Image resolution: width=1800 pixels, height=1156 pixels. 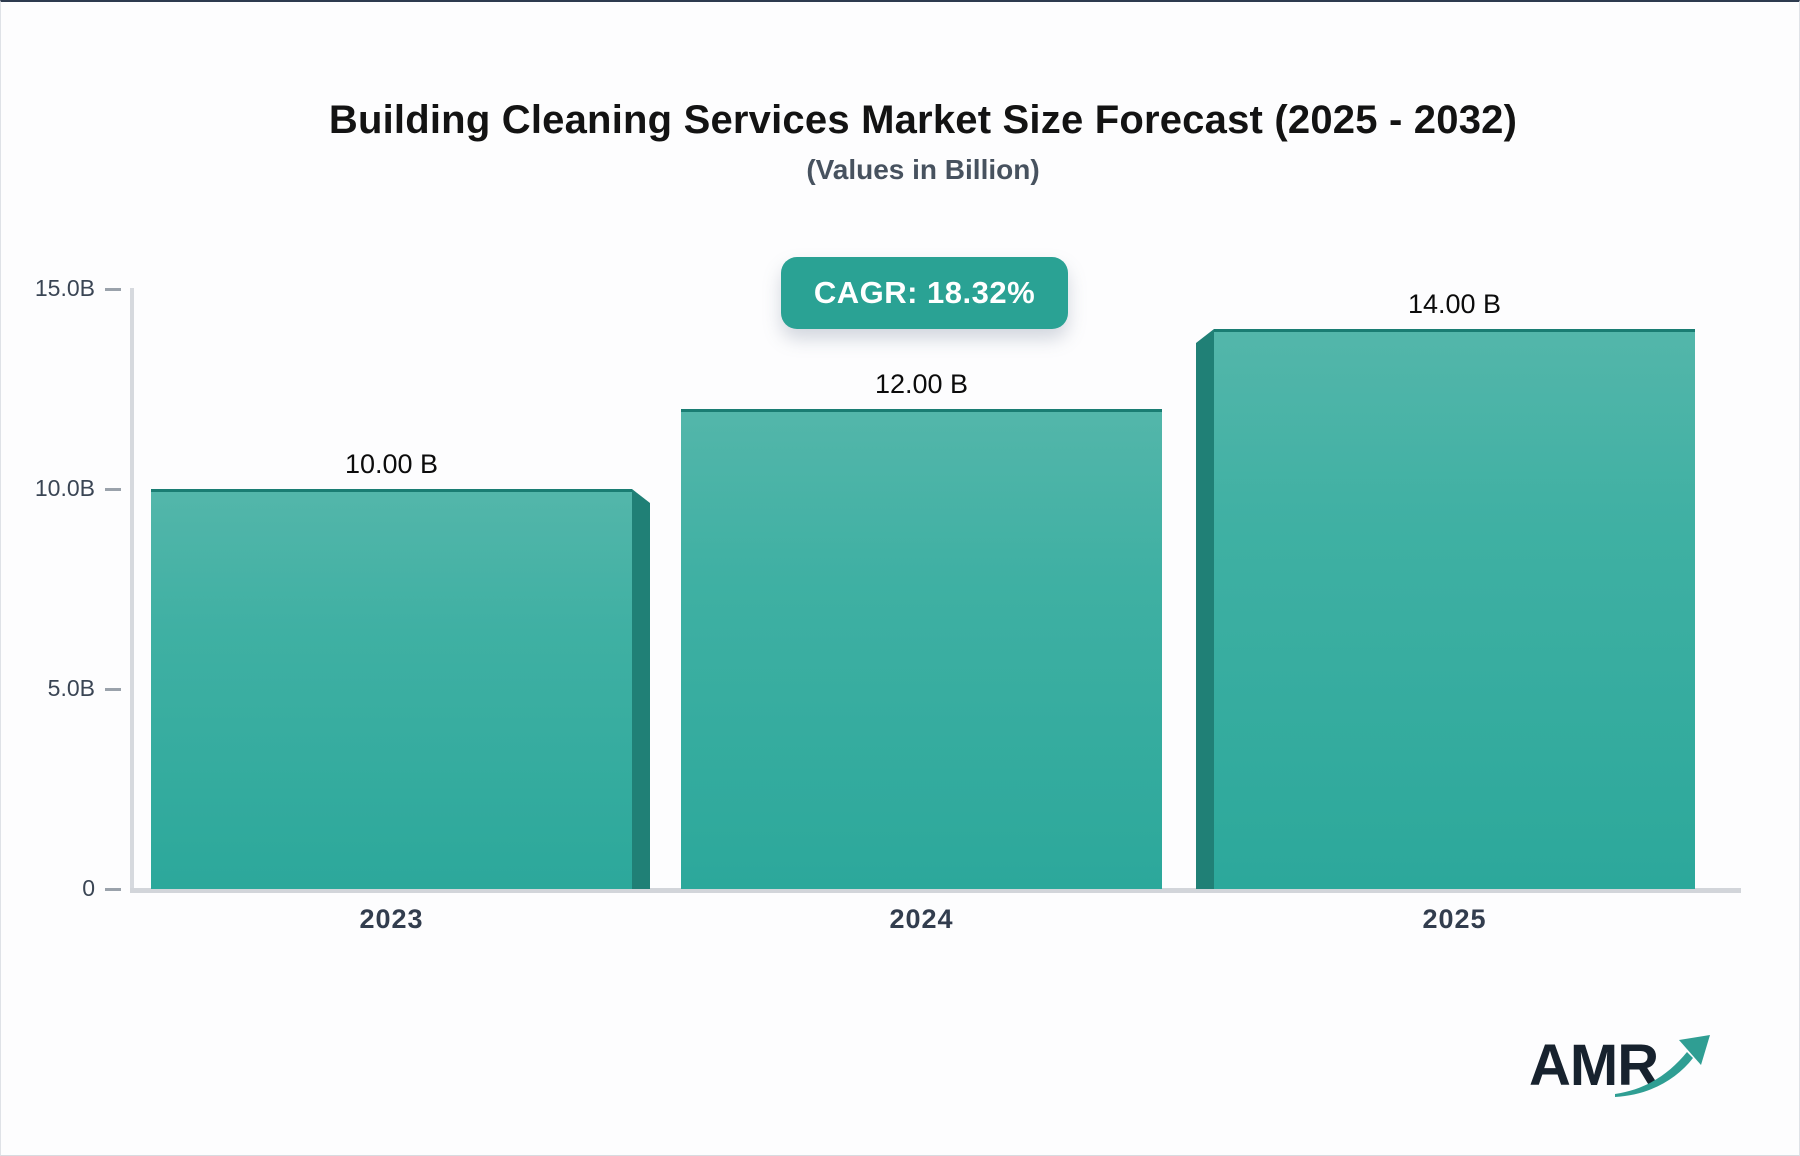 I want to click on x-axis-label-2023: 2023, so click(x=391, y=919).